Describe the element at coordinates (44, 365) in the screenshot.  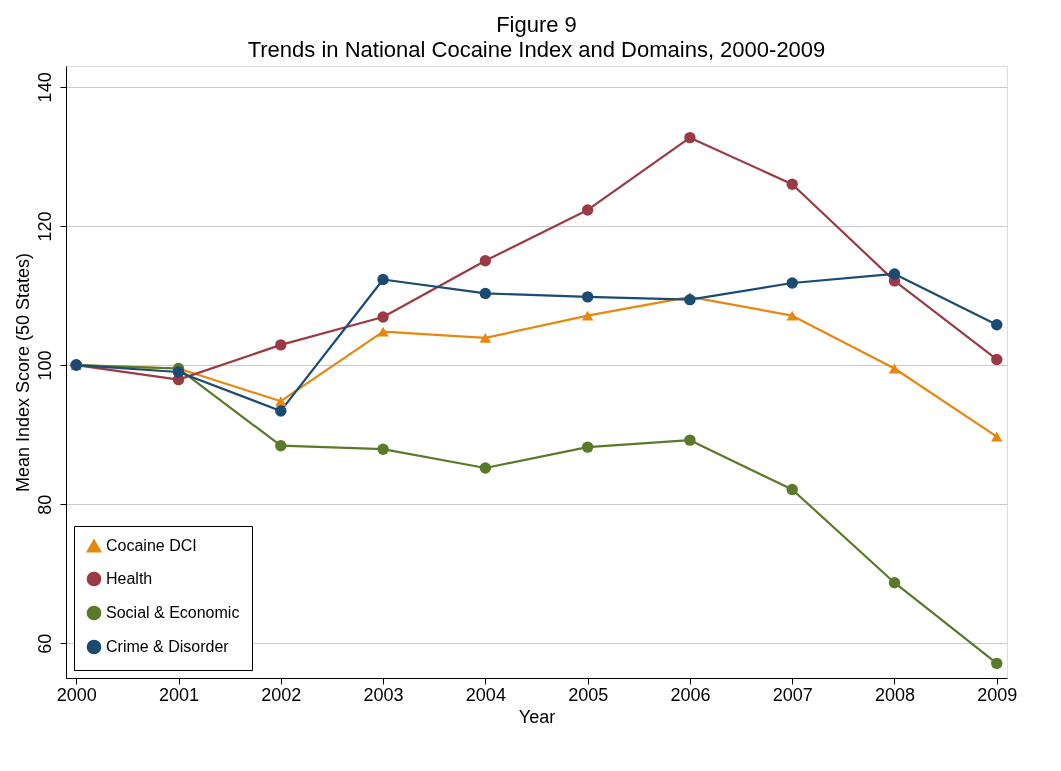
I see `y-tick-label: 100` at that location.